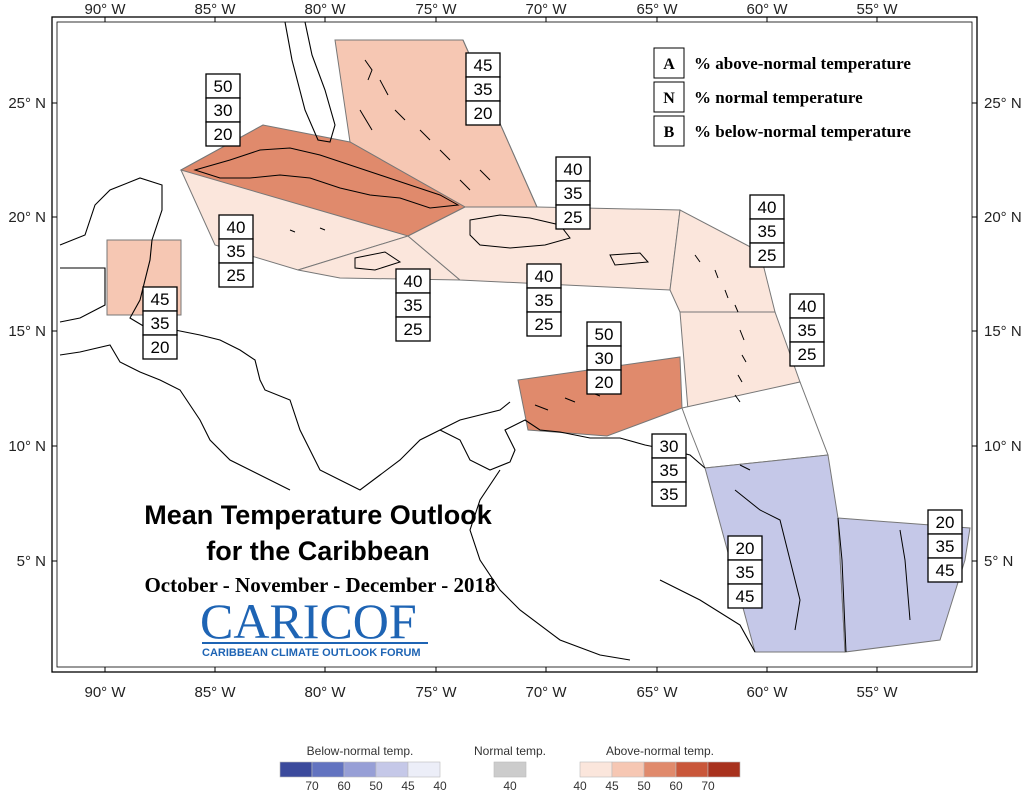  I want to click on key-letter: B, so click(669, 132).